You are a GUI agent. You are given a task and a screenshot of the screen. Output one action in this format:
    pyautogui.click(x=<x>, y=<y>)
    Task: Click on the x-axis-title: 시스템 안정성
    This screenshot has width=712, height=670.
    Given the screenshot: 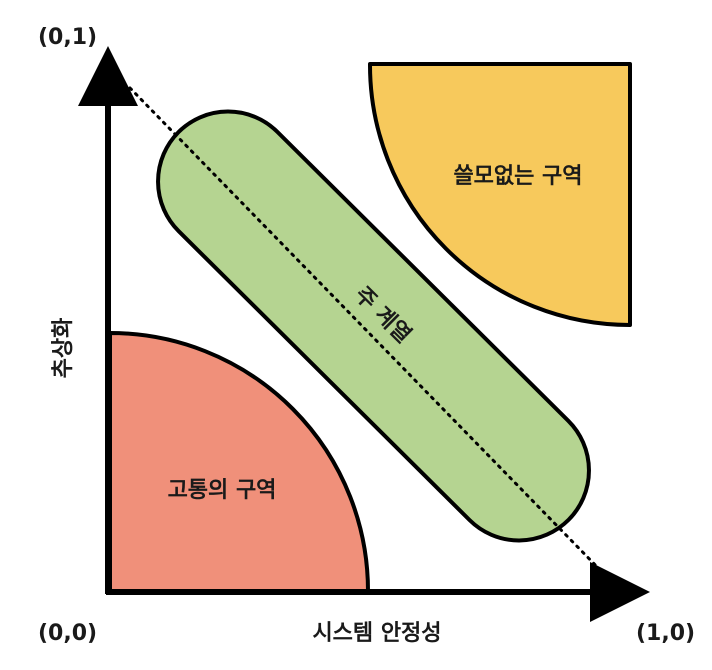 What is the action you would take?
    pyautogui.click(x=376, y=633)
    